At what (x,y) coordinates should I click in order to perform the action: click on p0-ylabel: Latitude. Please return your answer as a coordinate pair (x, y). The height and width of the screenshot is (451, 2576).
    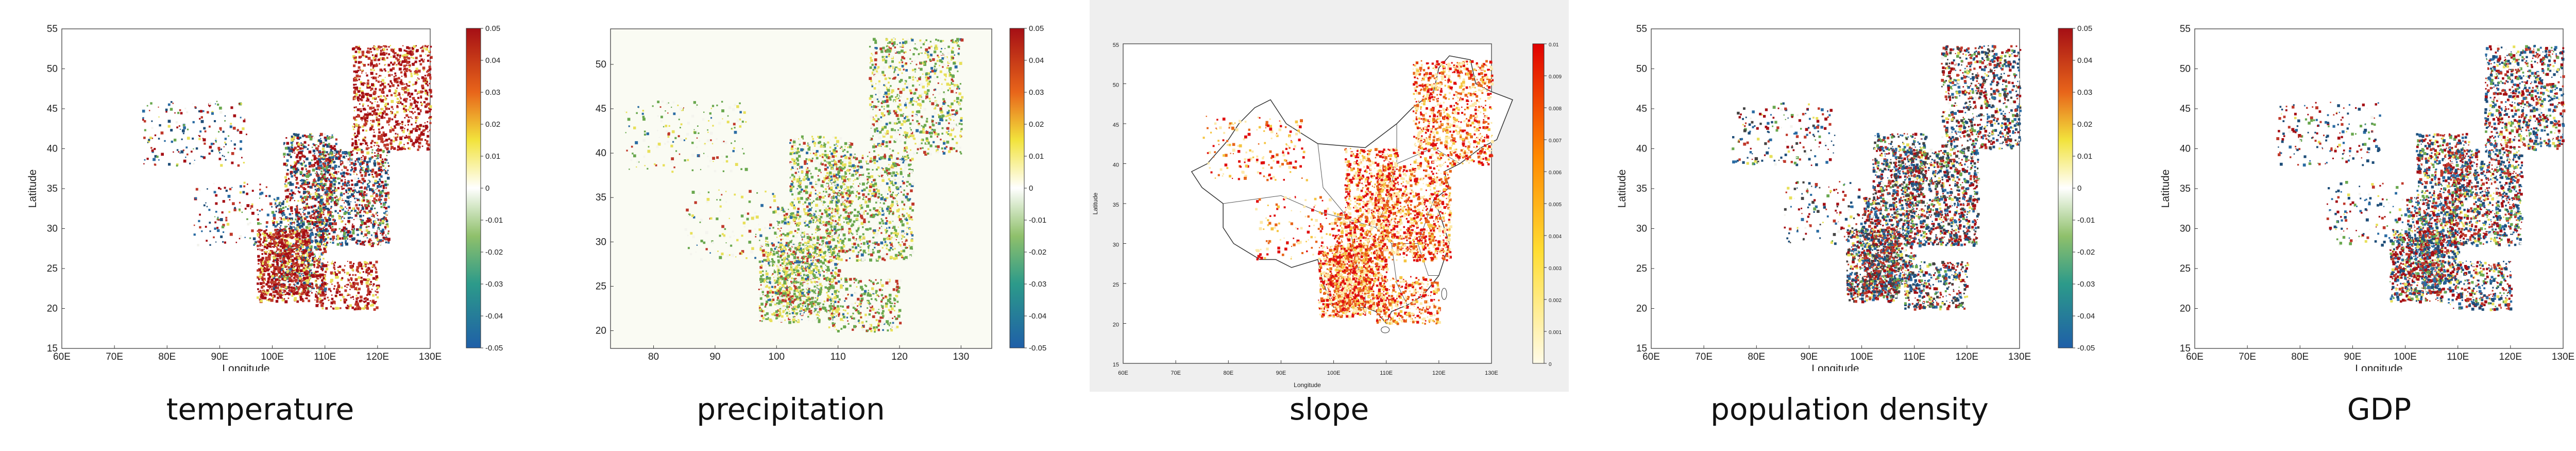
    Looking at the image, I should click on (33, 189).